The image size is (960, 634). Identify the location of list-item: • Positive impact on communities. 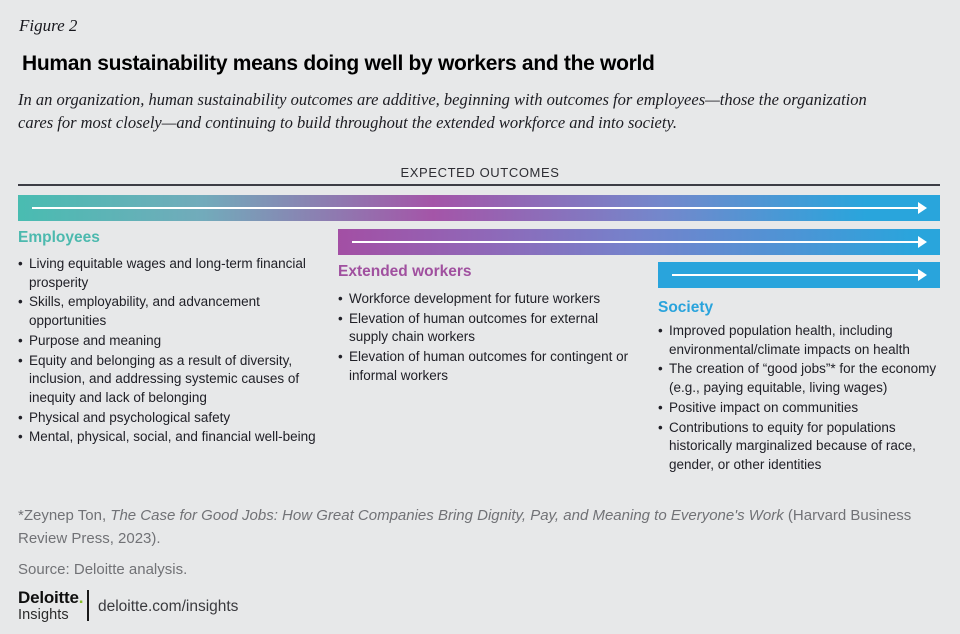
(803, 408).